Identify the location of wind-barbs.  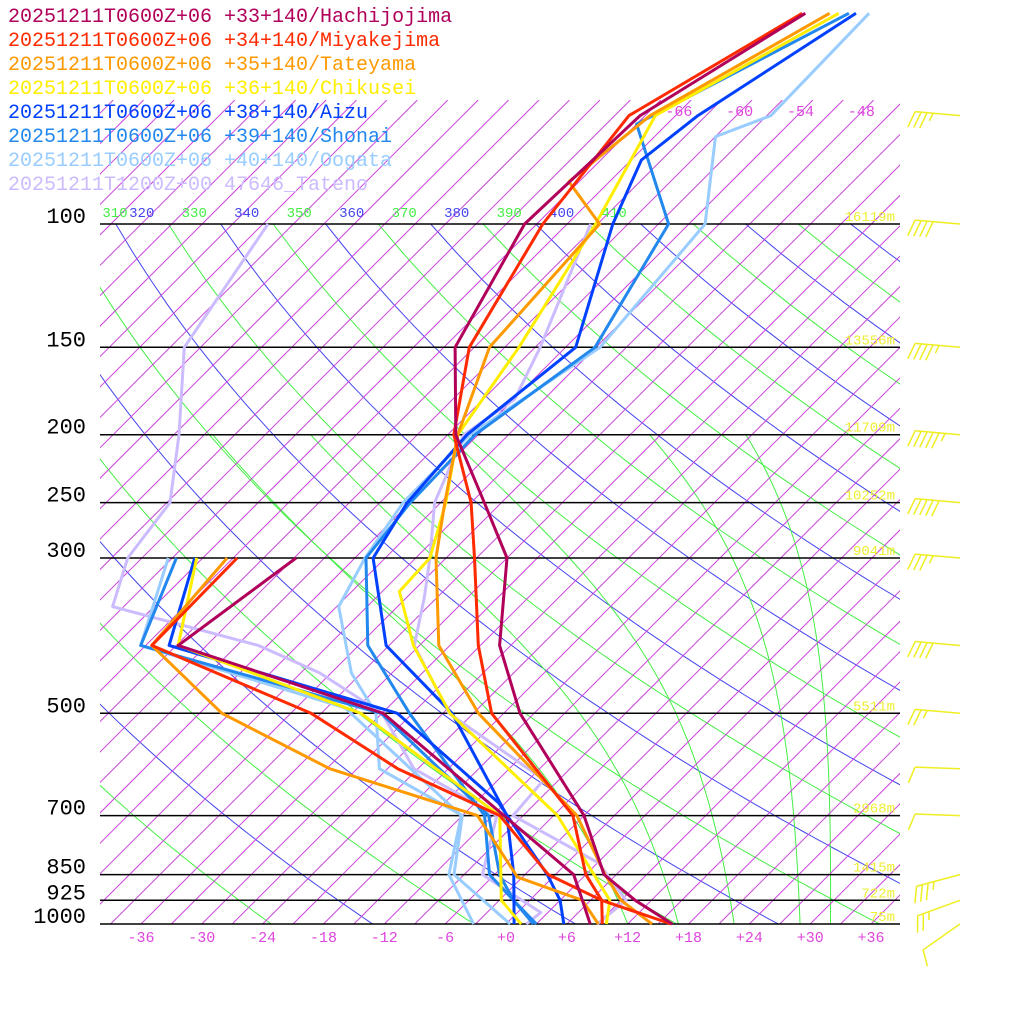
(934, 538).